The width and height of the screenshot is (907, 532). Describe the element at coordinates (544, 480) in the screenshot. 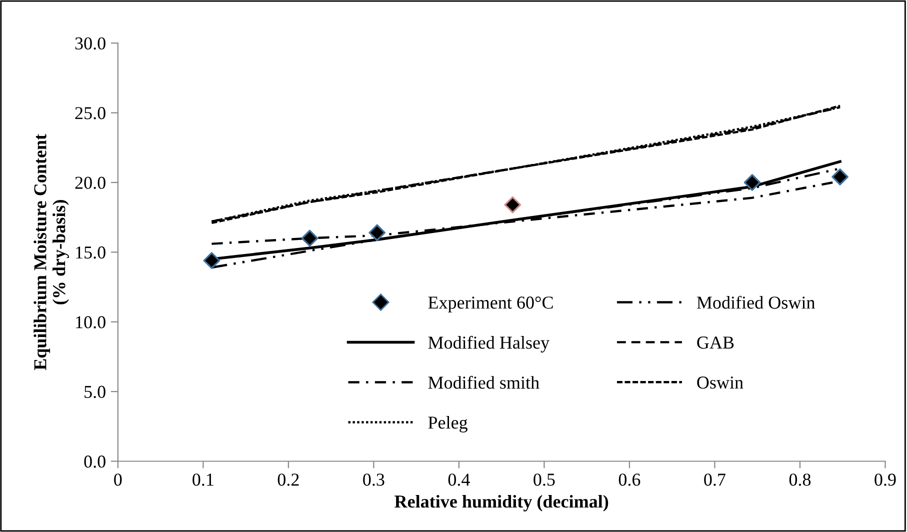

I see `x-tick-label: 0.5` at that location.